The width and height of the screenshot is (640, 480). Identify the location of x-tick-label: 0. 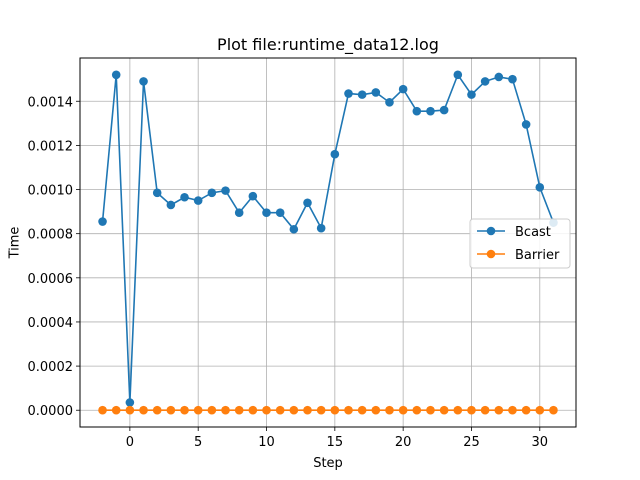
(130, 442).